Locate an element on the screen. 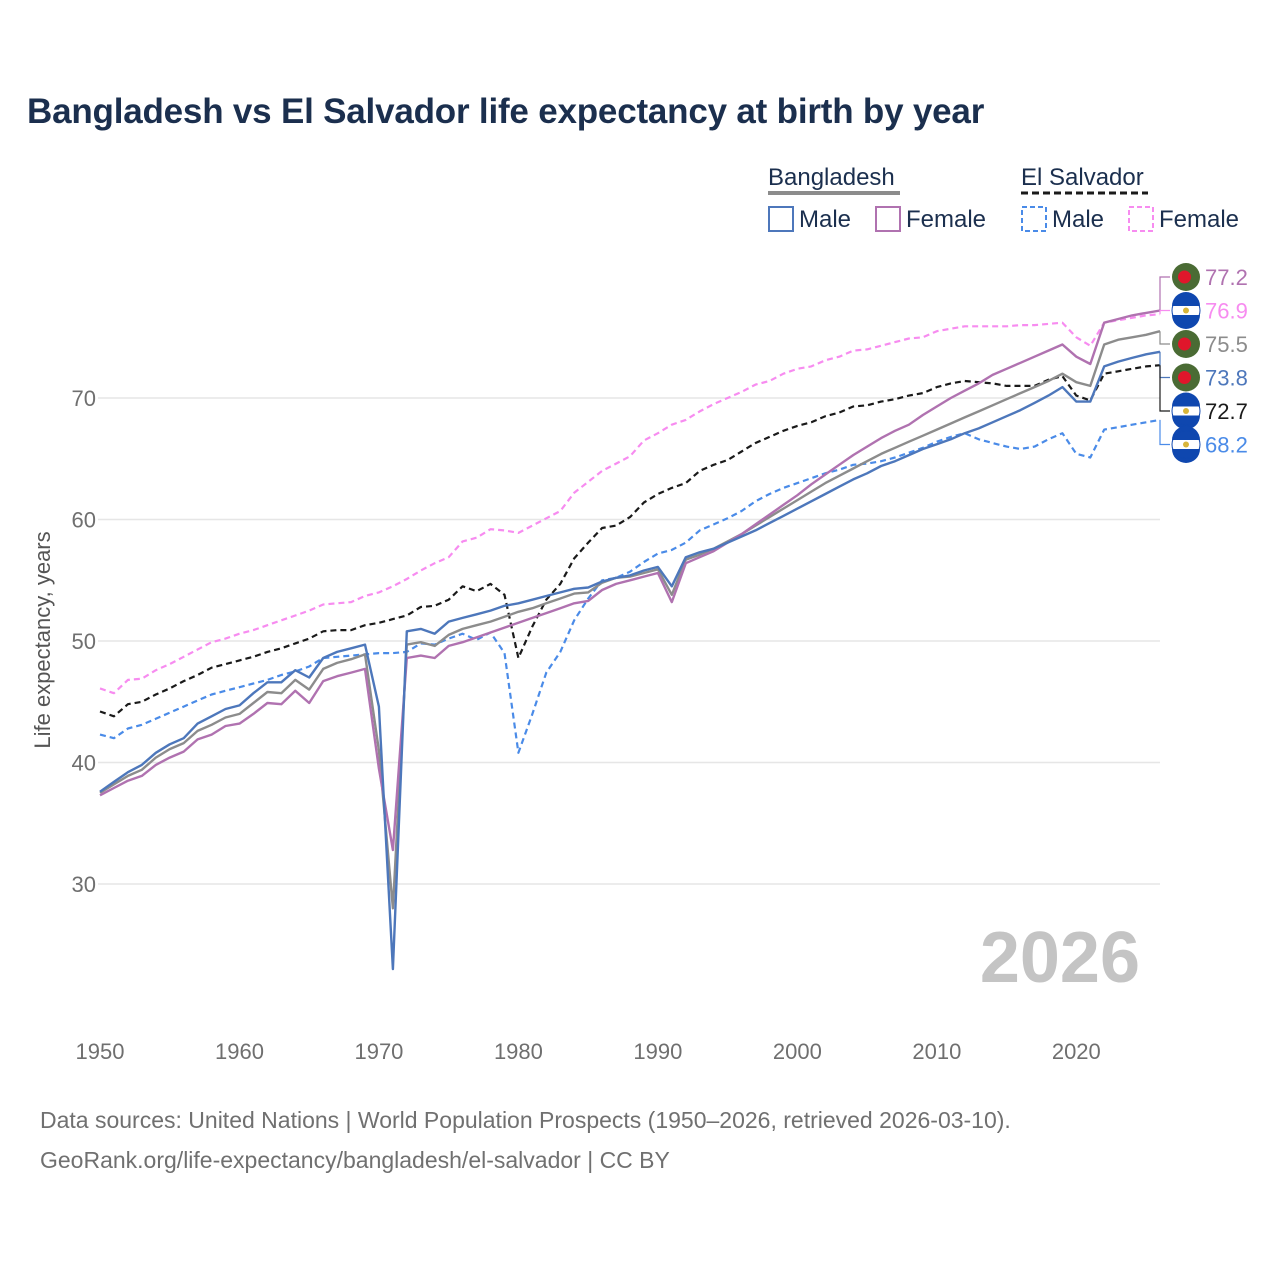  legend-el-salvador-male-label: Male is located at coordinates (1078, 219).